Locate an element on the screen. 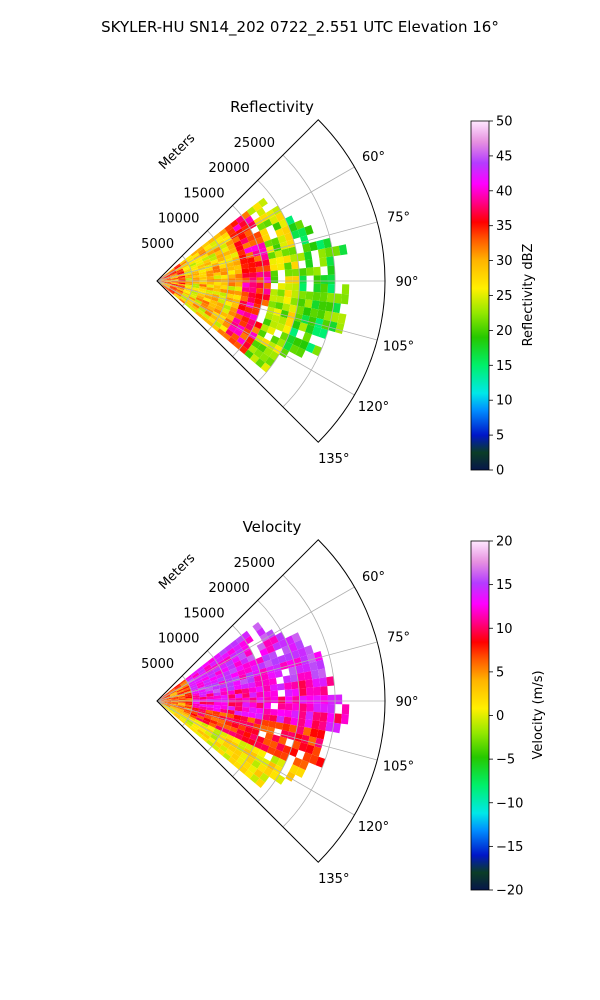 This screenshot has width=600, height=1000. colorbar-tick-label: 10 is located at coordinates (504, 401).